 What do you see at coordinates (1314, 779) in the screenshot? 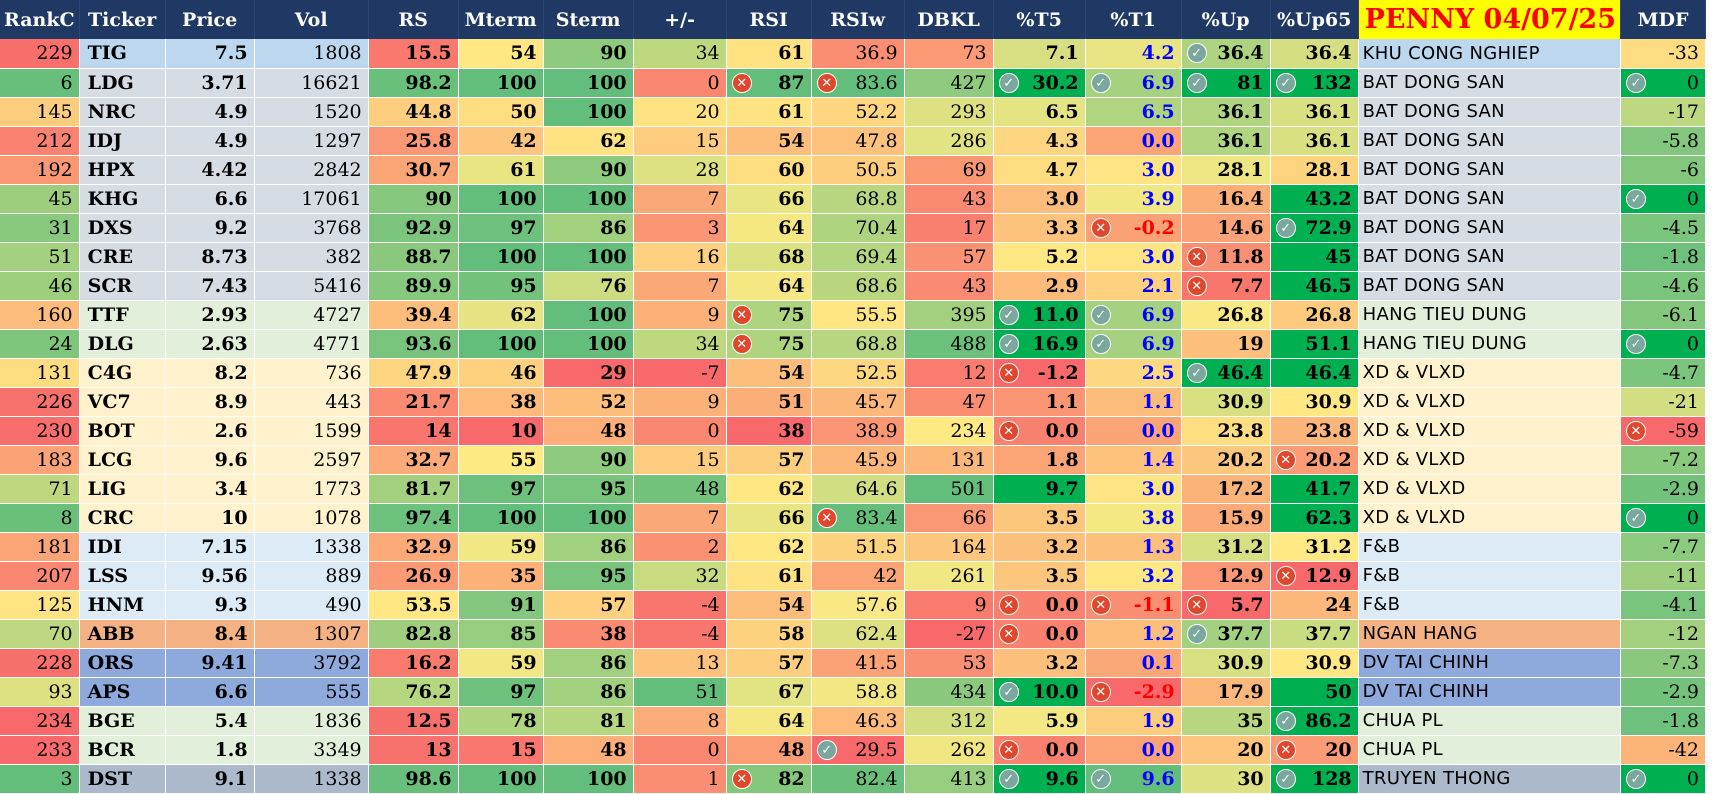
I see `cell-up65: ✓ 128` at bounding box center [1314, 779].